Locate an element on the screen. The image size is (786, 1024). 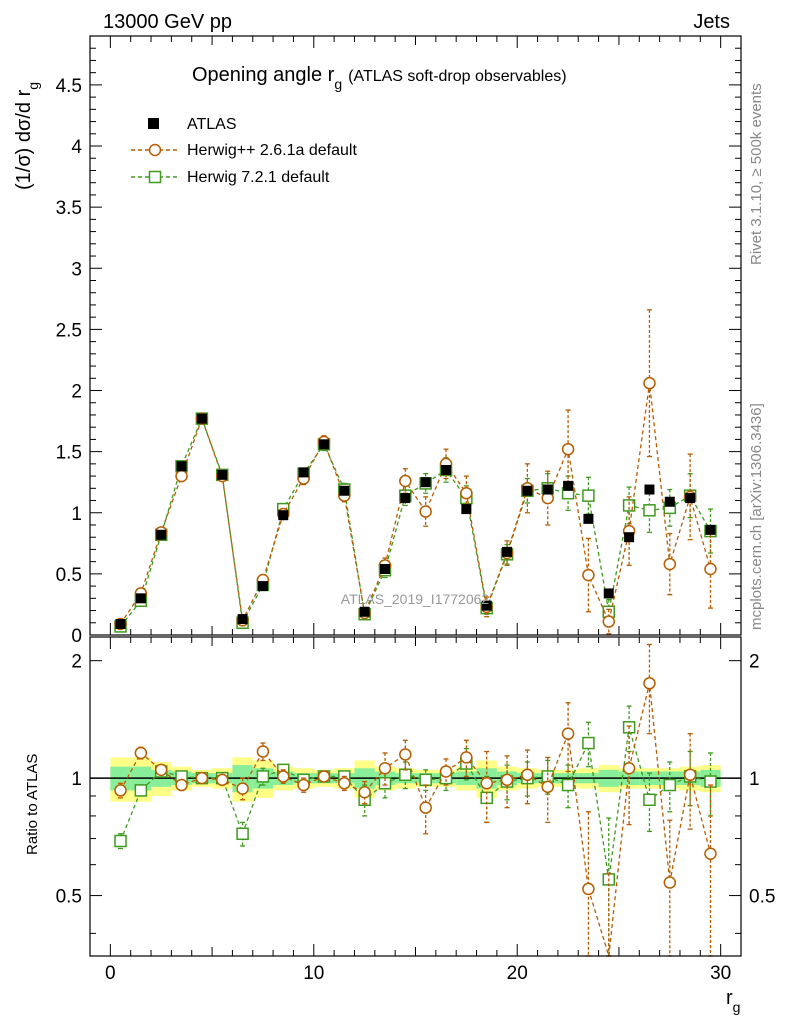
mcplots-label: mcplots.cern.ch [arXiv:1306.3436] is located at coordinates (756, 516).